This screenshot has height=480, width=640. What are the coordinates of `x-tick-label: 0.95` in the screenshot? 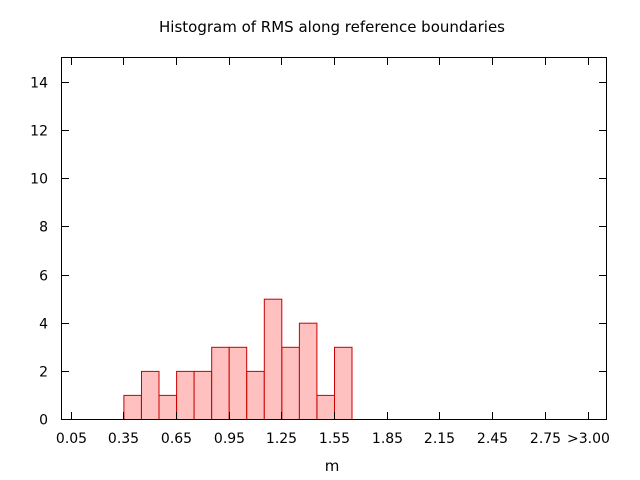 It's located at (229, 439).